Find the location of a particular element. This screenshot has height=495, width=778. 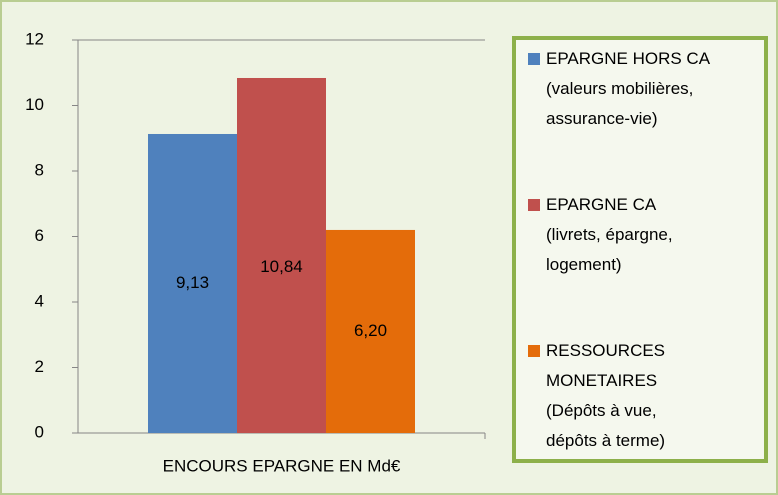

legend-entry: EPARGNE CA (livrets, épargne, logement) is located at coordinates (600, 235).